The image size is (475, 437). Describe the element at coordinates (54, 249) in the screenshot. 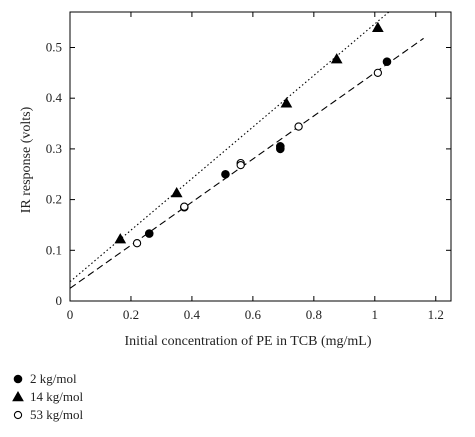

I see `y-tick-label: 0.1` at that location.